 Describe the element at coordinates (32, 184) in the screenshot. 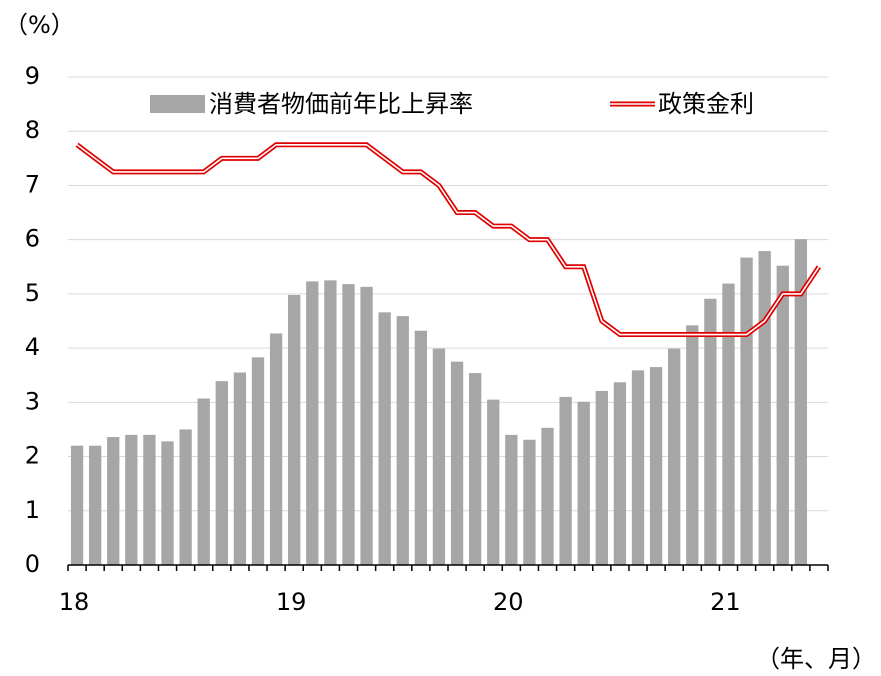

I see `y-tick-label: 7` at that location.